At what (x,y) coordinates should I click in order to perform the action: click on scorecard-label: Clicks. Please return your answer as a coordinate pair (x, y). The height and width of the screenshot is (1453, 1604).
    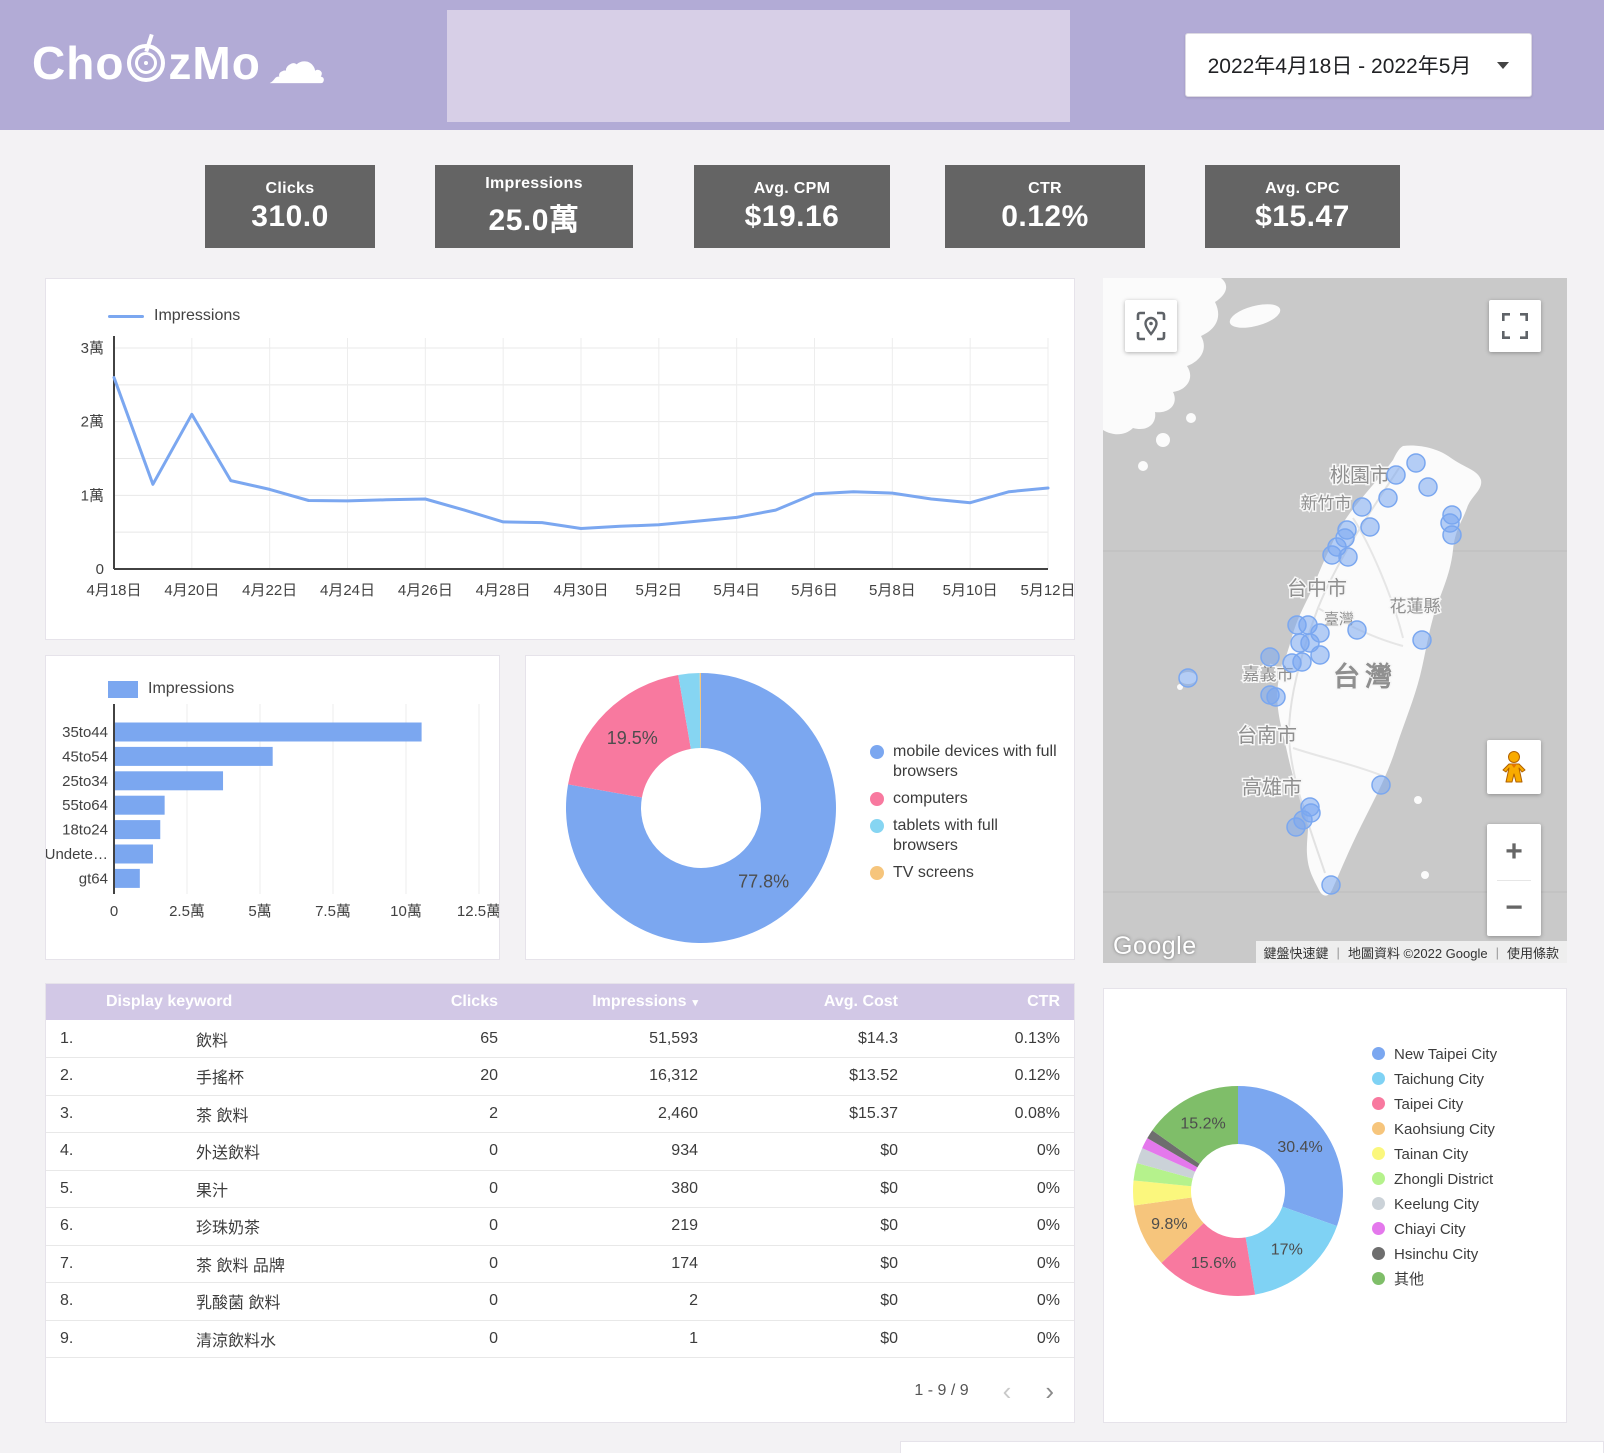
    Looking at the image, I should click on (290, 188).